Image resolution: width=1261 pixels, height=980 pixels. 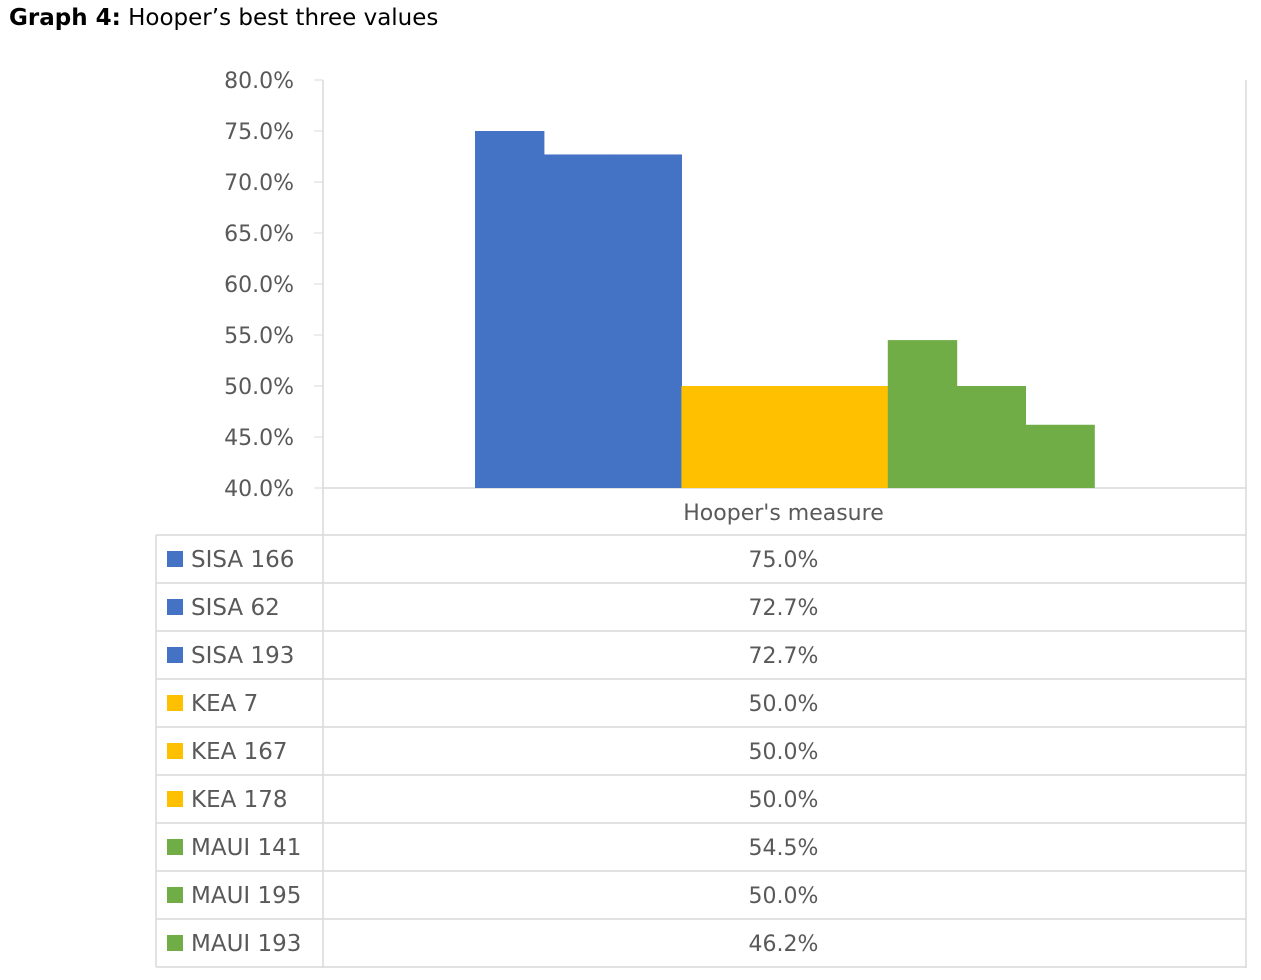 I want to click on caption-label: Graph 4:, so click(x=65, y=18).